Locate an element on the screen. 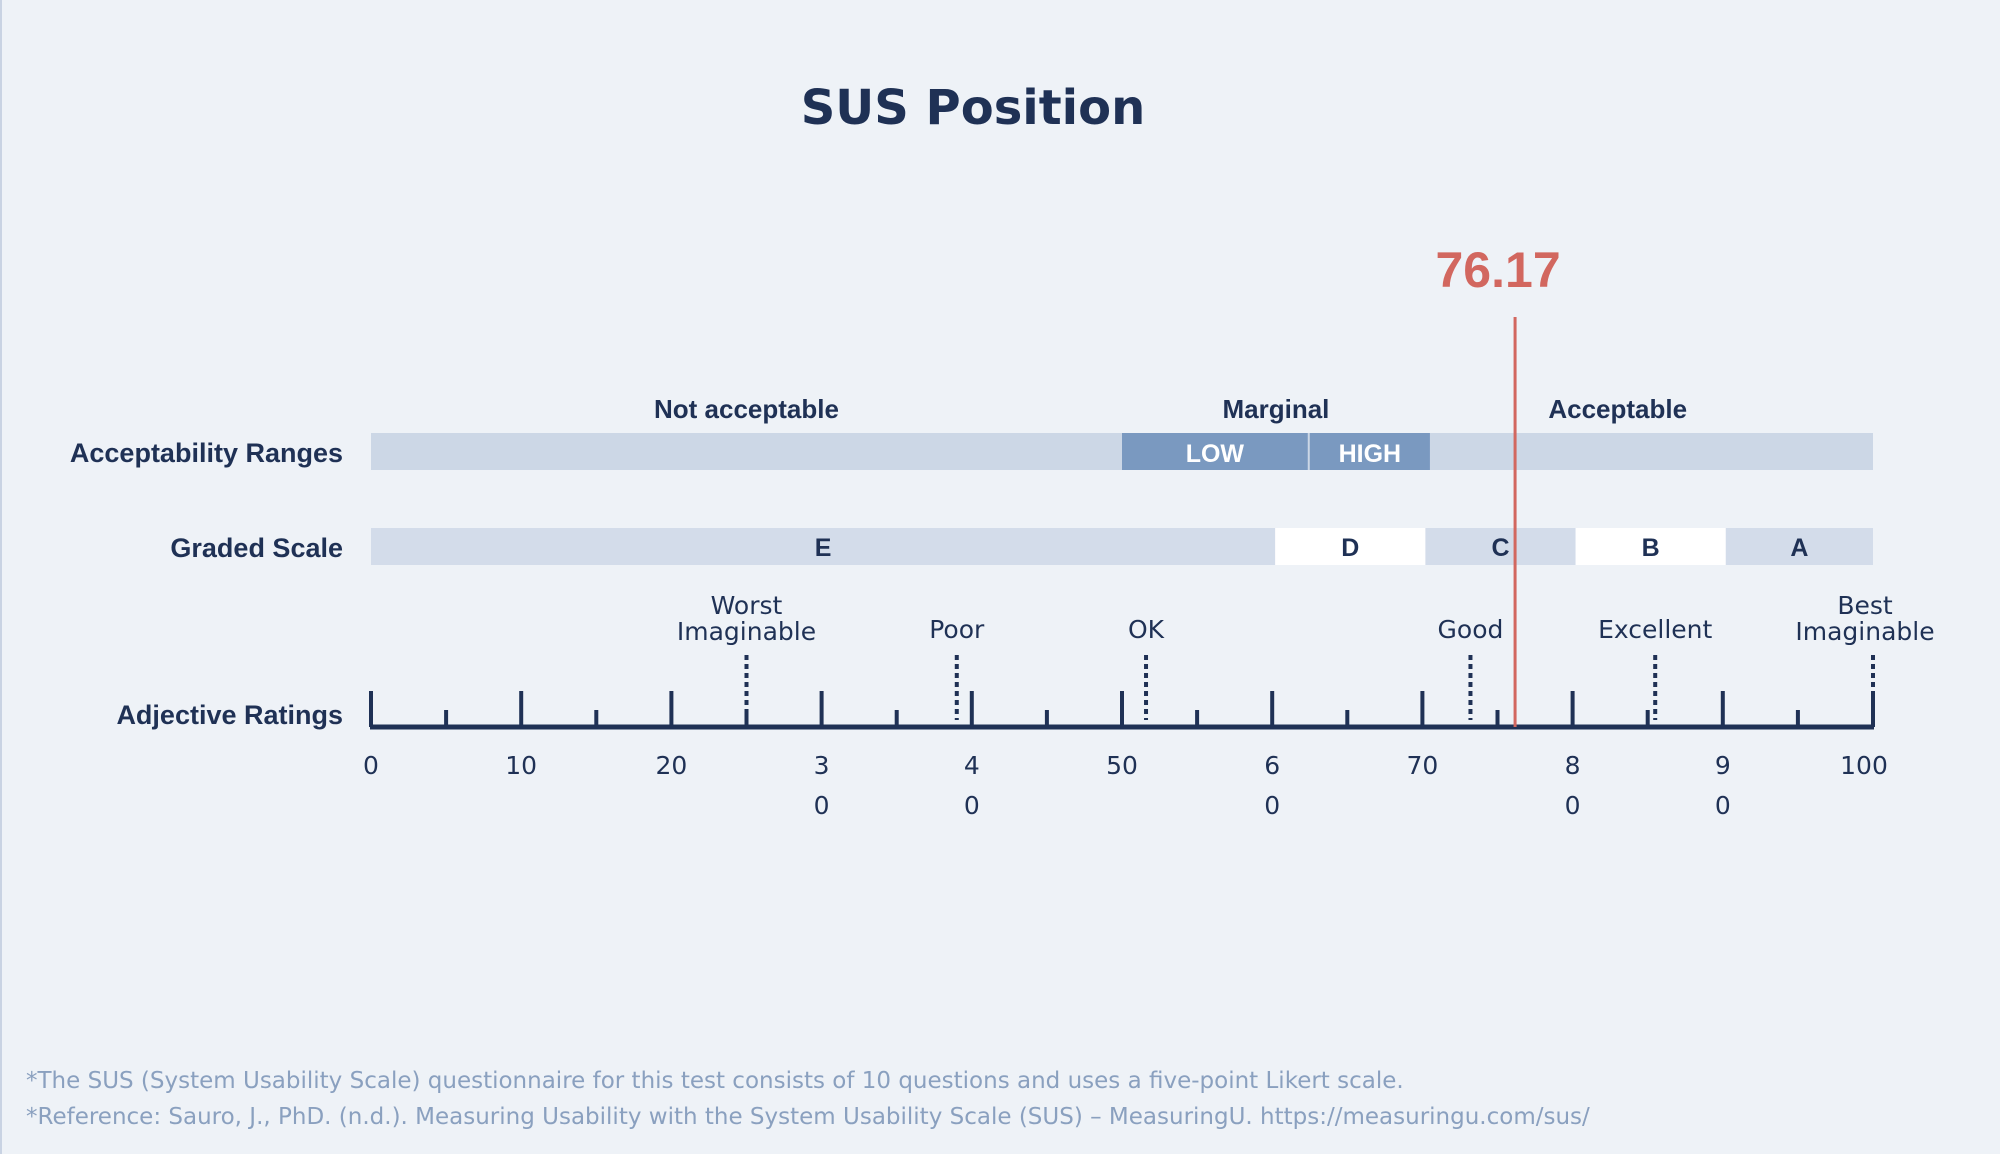  acceptability-range-label: Marginal is located at coordinates (1275, 409).